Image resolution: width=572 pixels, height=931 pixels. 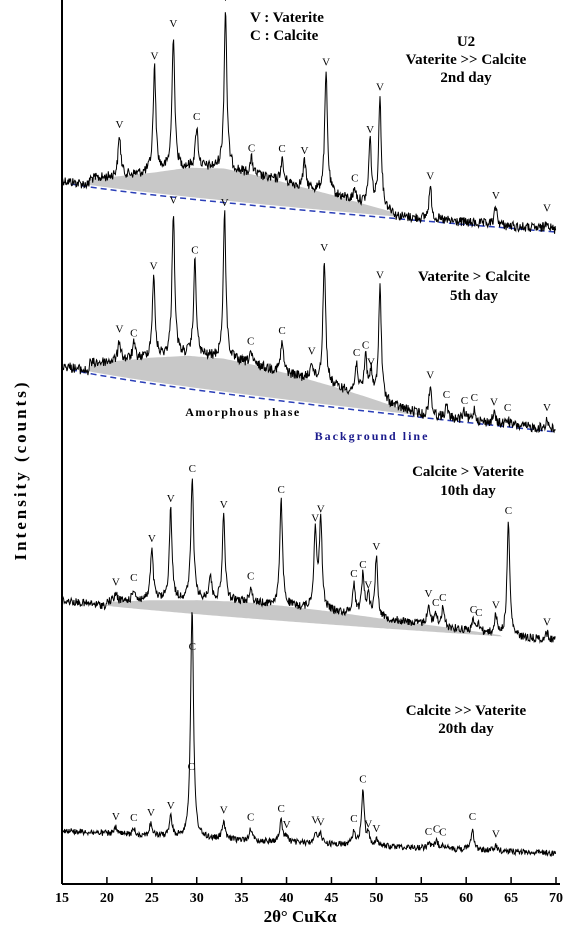 What do you see at coordinates (511, 898) in the screenshot?
I see `x-tick-label: 65` at bounding box center [511, 898].